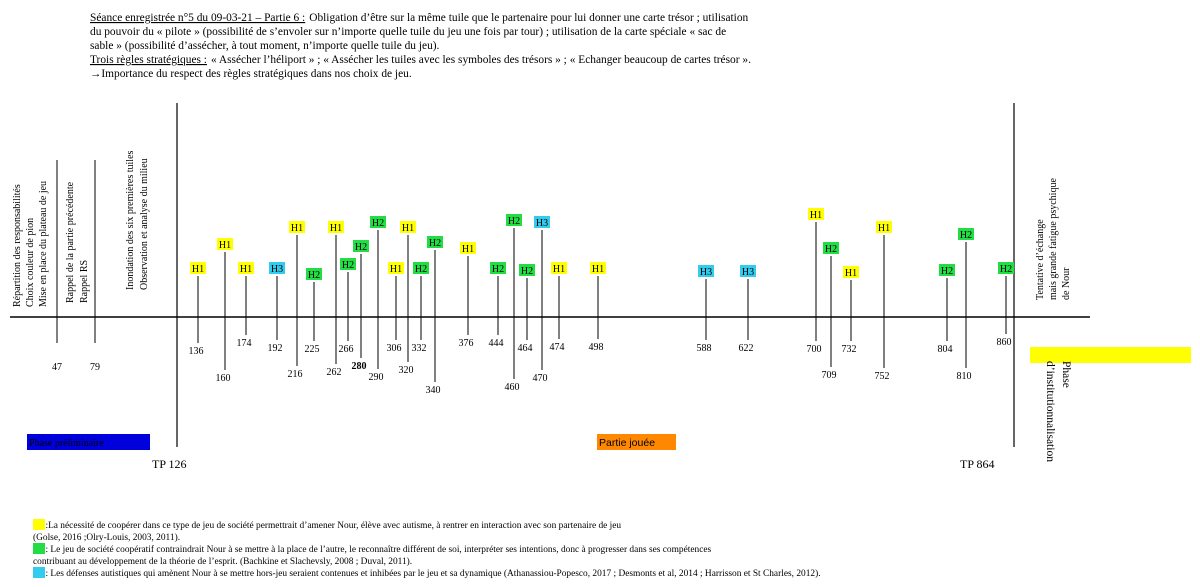 Image resolution: width=1200 pixels, height=587 pixels. Describe the element at coordinates (359, 366) in the screenshot. I see `time-label: 280` at that location.